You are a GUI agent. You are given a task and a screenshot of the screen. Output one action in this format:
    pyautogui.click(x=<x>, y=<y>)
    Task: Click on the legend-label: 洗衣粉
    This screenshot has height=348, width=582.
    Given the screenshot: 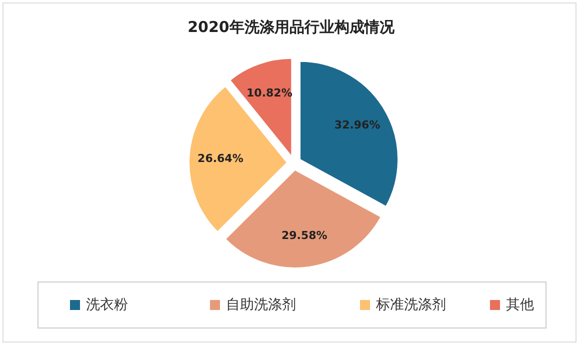 What is the action you would take?
    pyautogui.click(x=107, y=304)
    